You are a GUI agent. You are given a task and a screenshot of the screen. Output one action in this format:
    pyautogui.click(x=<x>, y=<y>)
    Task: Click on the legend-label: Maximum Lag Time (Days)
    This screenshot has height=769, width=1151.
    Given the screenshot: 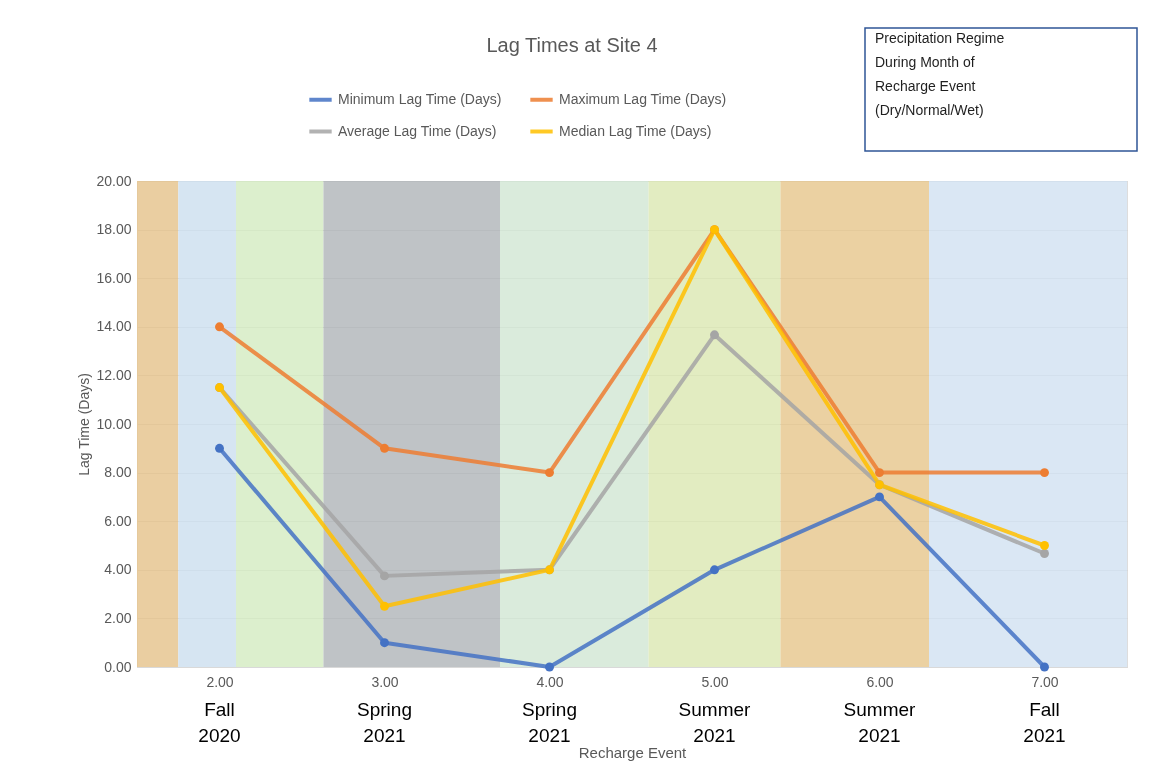 What is the action you would take?
    pyautogui.click(x=643, y=98)
    